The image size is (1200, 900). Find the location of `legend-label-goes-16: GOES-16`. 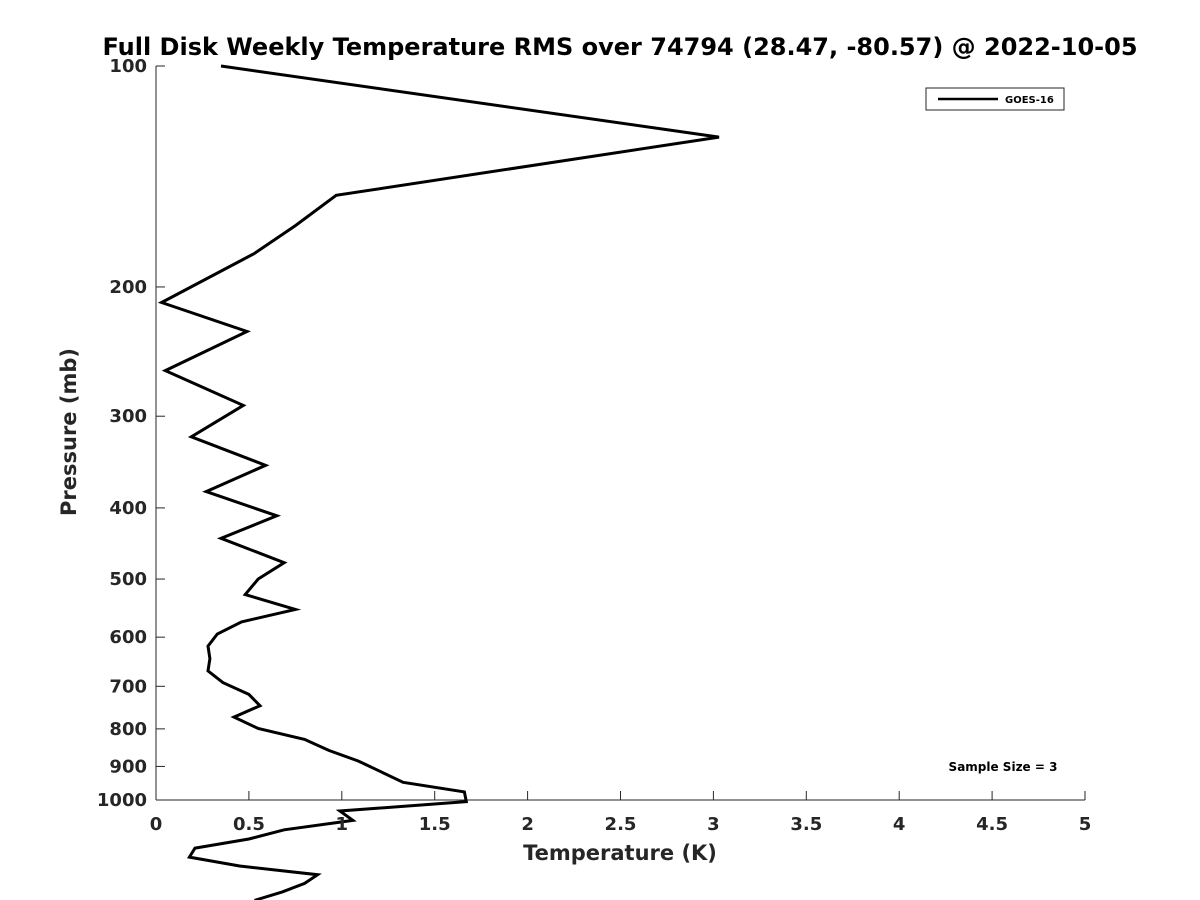

legend-label-goes-16: GOES-16 is located at coordinates (1029, 100).